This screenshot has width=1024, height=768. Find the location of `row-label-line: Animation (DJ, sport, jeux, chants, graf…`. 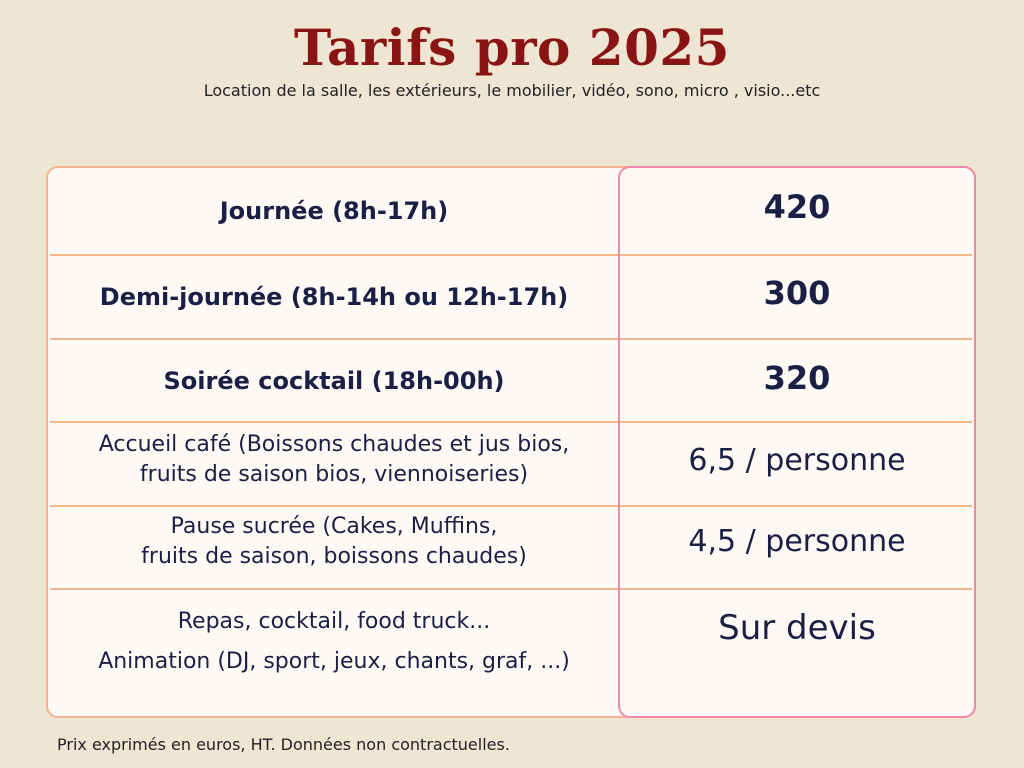

row-label-line: Animation (DJ, sport, jeux, chants, graf… is located at coordinates (334, 661).